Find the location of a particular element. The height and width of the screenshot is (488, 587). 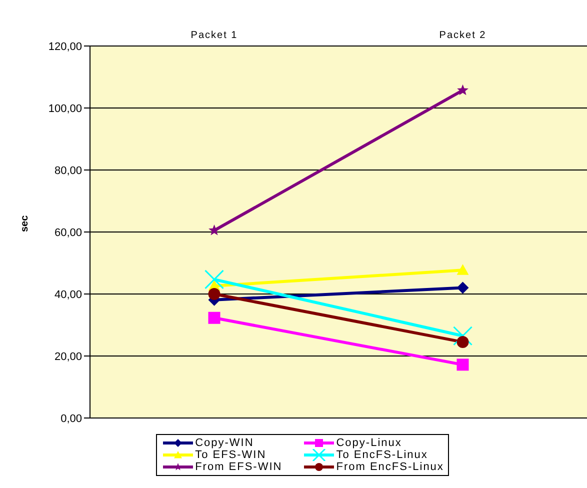

y-tick-label: 0,00 is located at coordinates (71, 418).